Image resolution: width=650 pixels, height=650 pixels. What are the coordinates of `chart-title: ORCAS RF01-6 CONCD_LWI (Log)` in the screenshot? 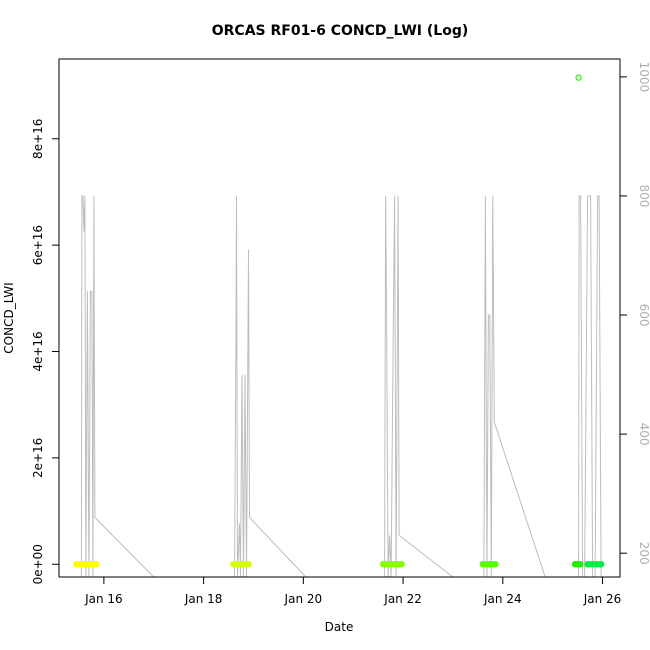 It's located at (340, 31).